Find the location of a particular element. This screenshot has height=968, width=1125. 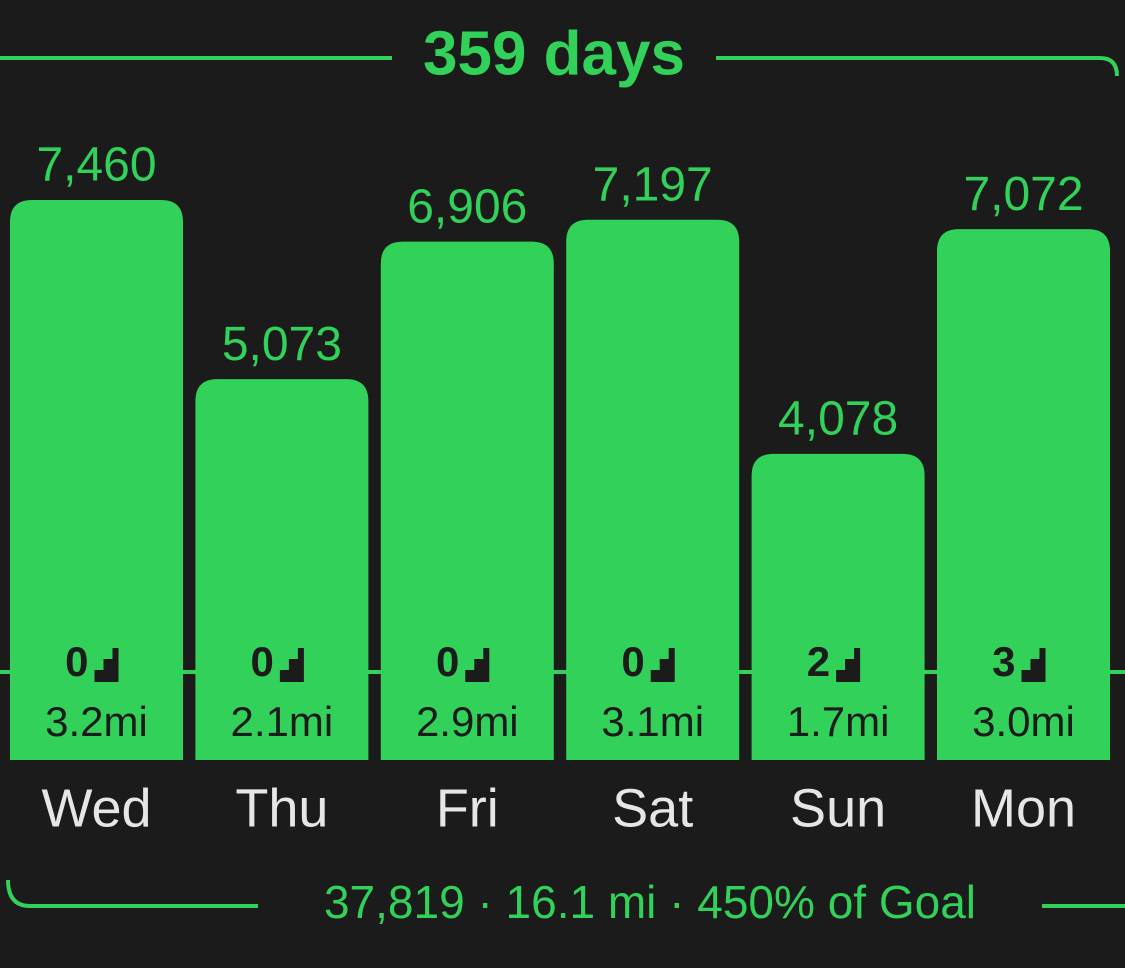

distance-label: 3.0mi is located at coordinates (1023, 721).